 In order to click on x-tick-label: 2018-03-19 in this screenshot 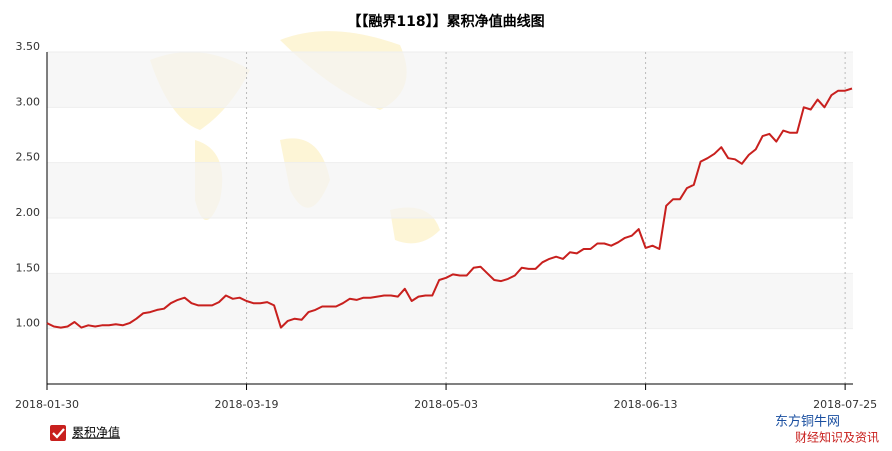, I will do `click(247, 404)`.